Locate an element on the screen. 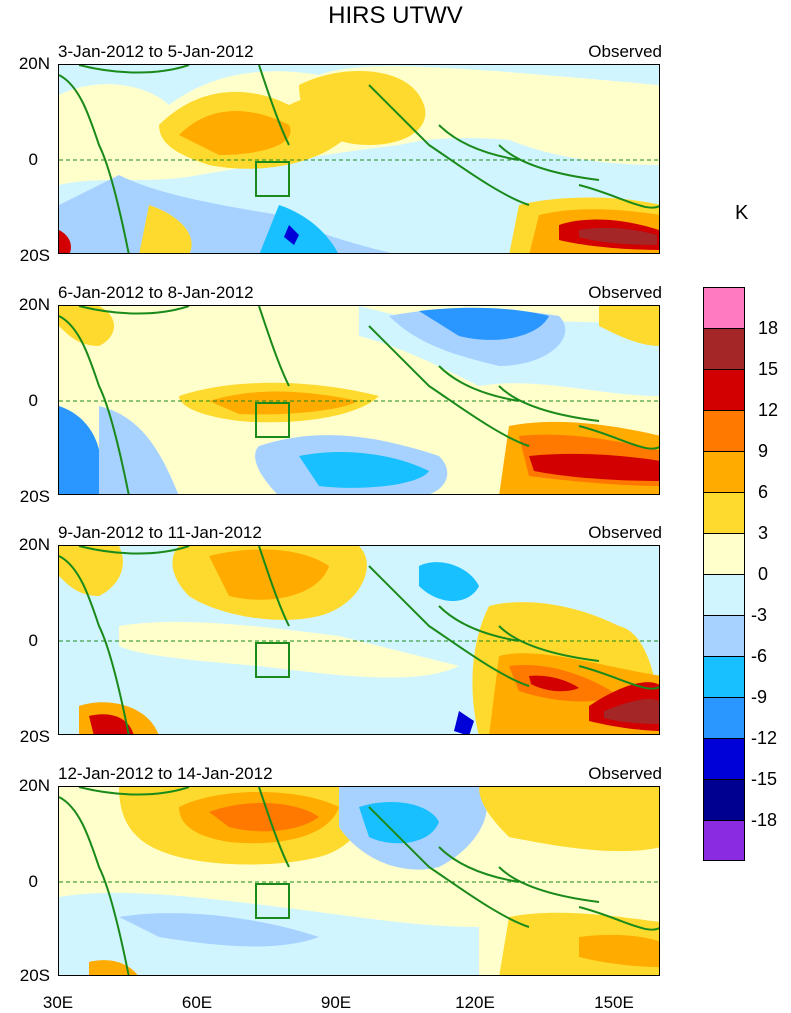 This screenshot has height=1013, width=791. panel-4-map is located at coordinates (359, 881).